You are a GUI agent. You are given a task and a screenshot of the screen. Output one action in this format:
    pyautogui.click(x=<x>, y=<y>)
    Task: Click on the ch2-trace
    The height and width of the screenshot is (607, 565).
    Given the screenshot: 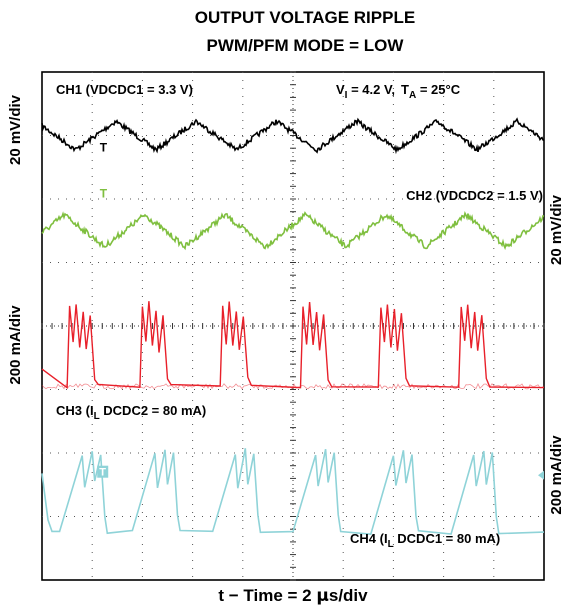 What is the action you would take?
    pyautogui.click(x=293, y=230)
    